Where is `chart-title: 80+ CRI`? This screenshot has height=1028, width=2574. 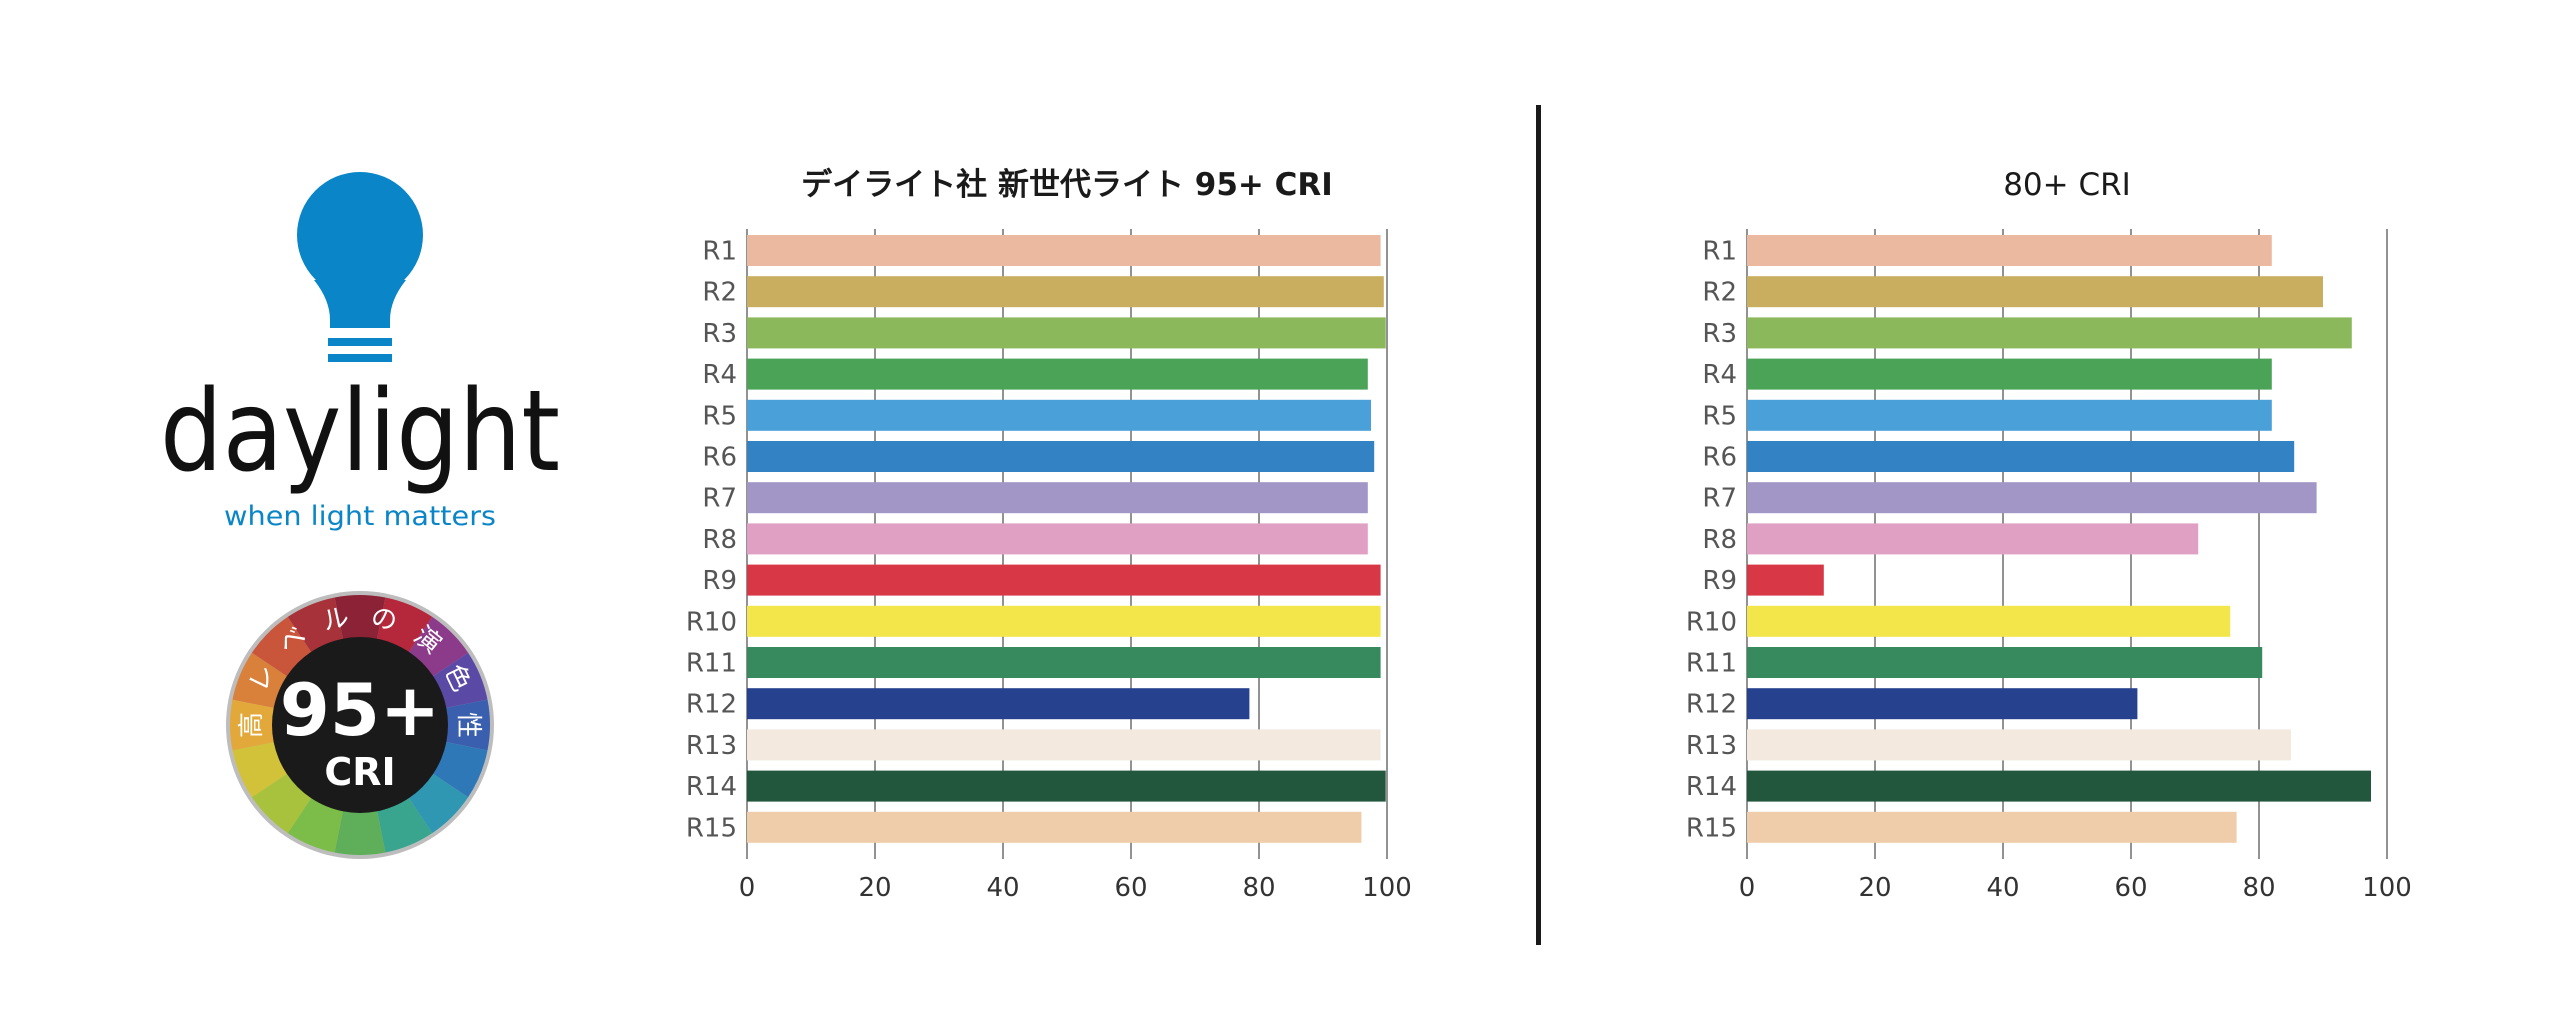 chart-title: 80+ CRI is located at coordinates (2067, 185).